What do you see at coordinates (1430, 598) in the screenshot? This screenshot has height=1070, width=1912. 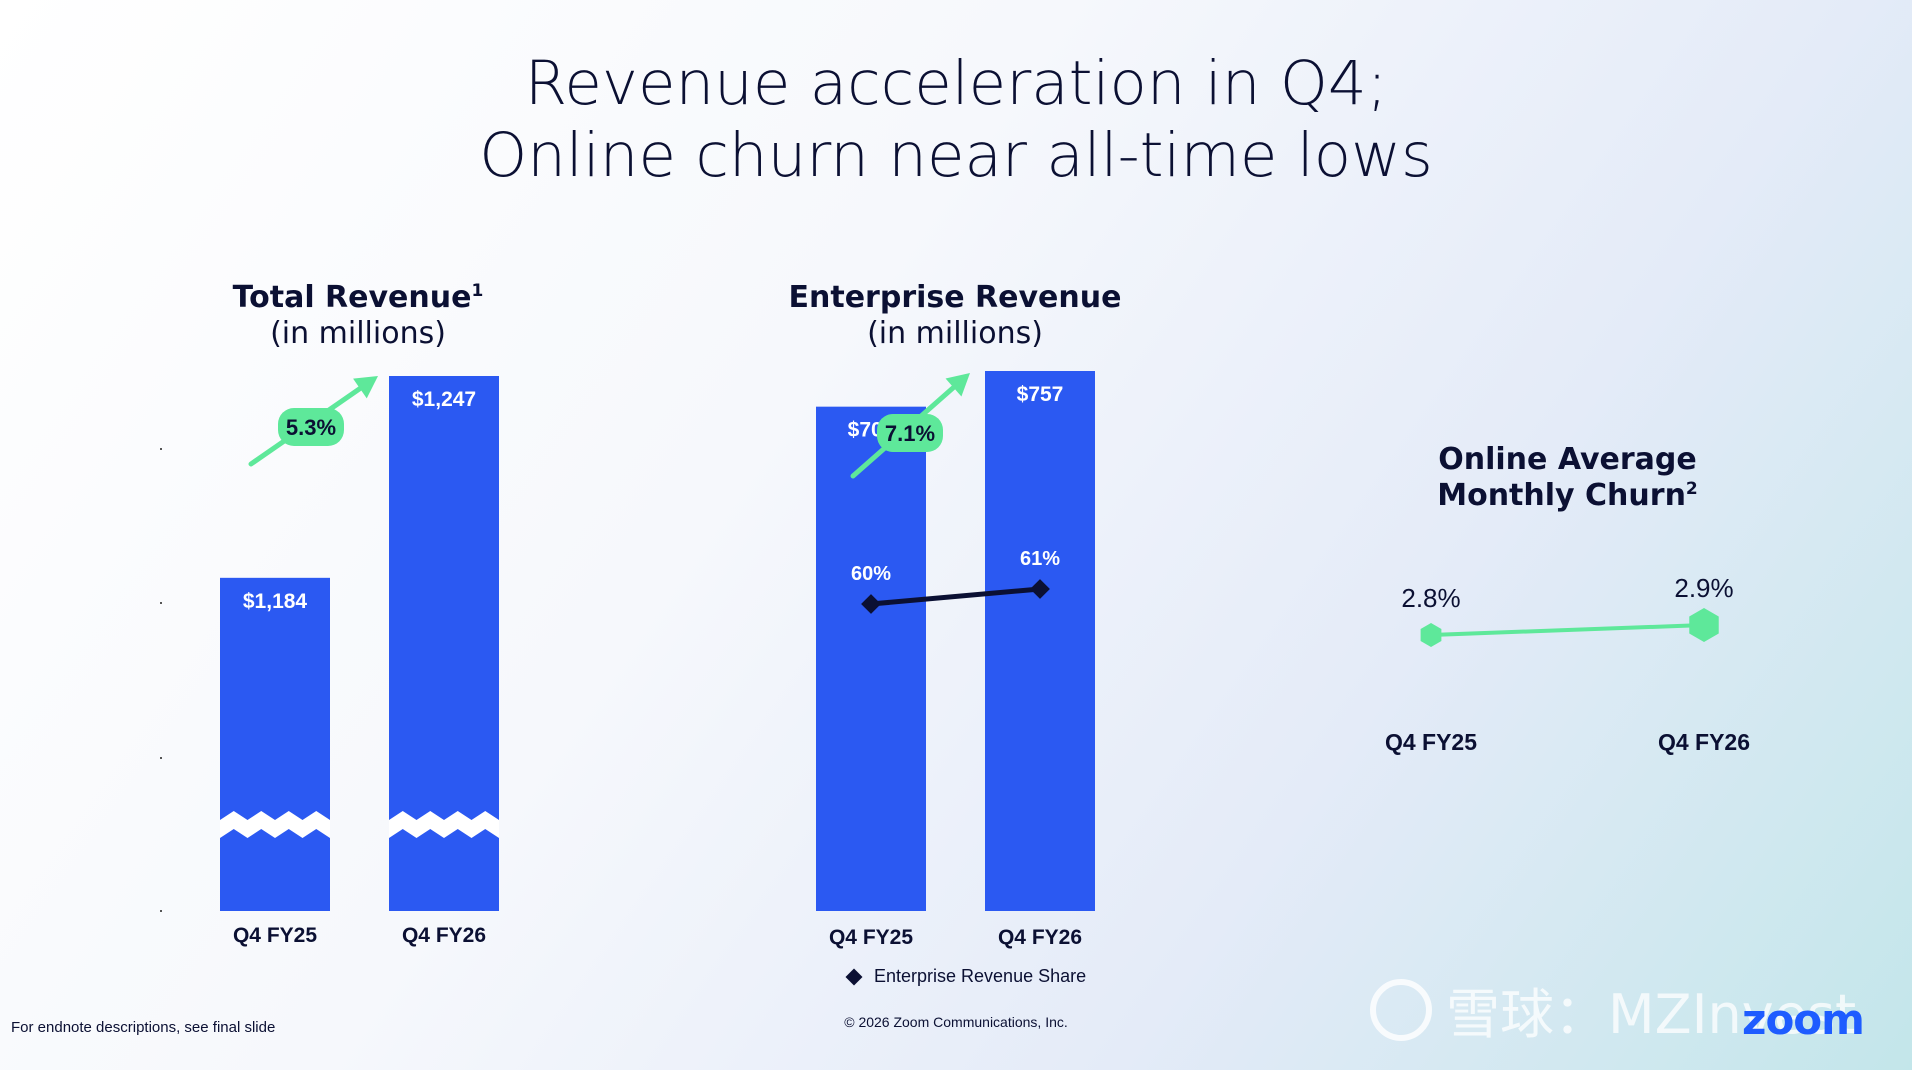 I see `churn-value-label: 2.8%` at bounding box center [1430, 598].